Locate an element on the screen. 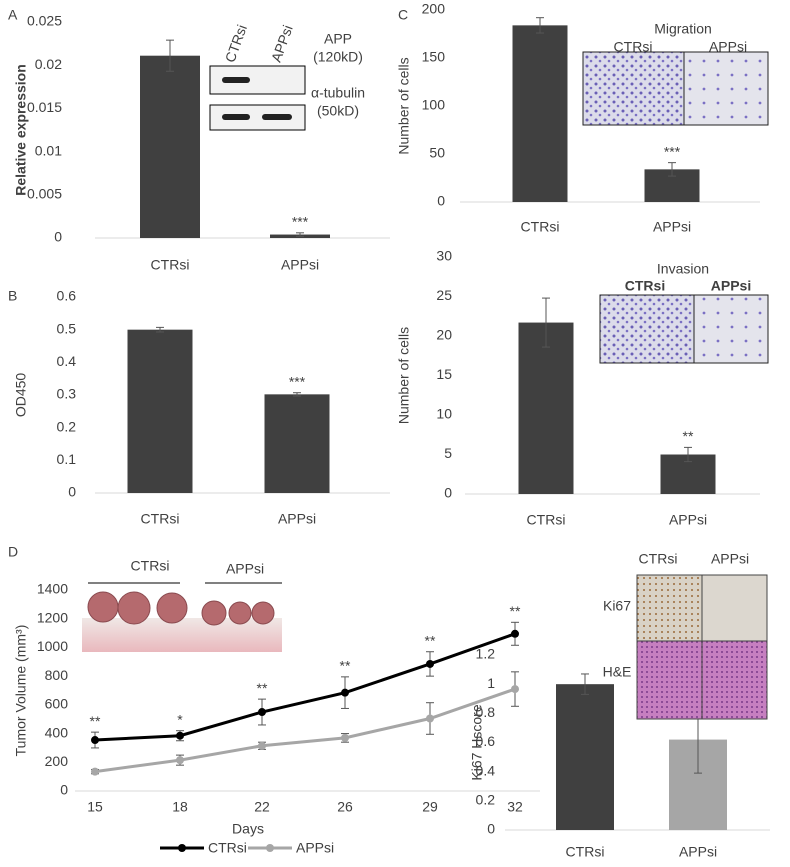 This screenshot has width=790, height=867. legend-label: APPsi is located at coordinates (315, 848).